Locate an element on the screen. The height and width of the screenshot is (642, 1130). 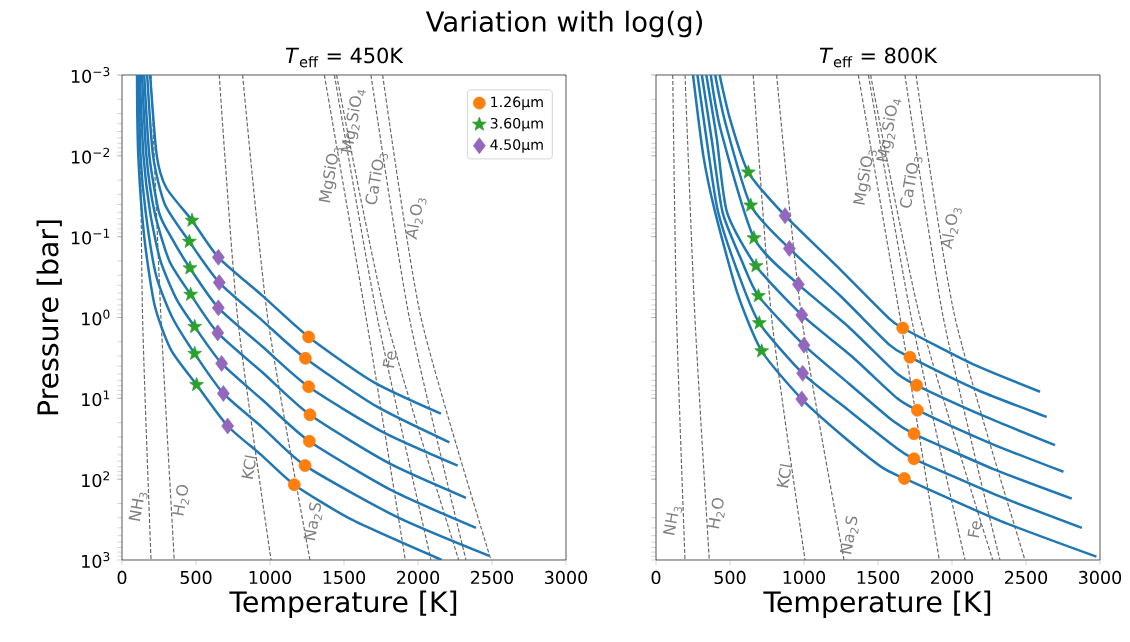
y-tick-label: 10$^{−1}$ is located at coordinates (90, 236).